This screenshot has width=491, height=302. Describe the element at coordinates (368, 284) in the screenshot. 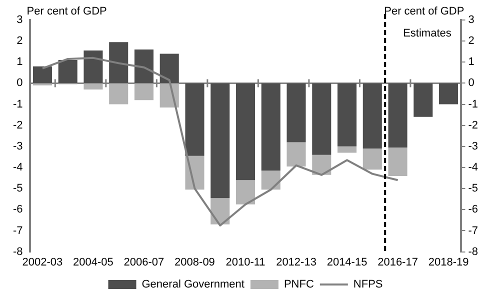

I see `legend-label: NFPS` at that location.